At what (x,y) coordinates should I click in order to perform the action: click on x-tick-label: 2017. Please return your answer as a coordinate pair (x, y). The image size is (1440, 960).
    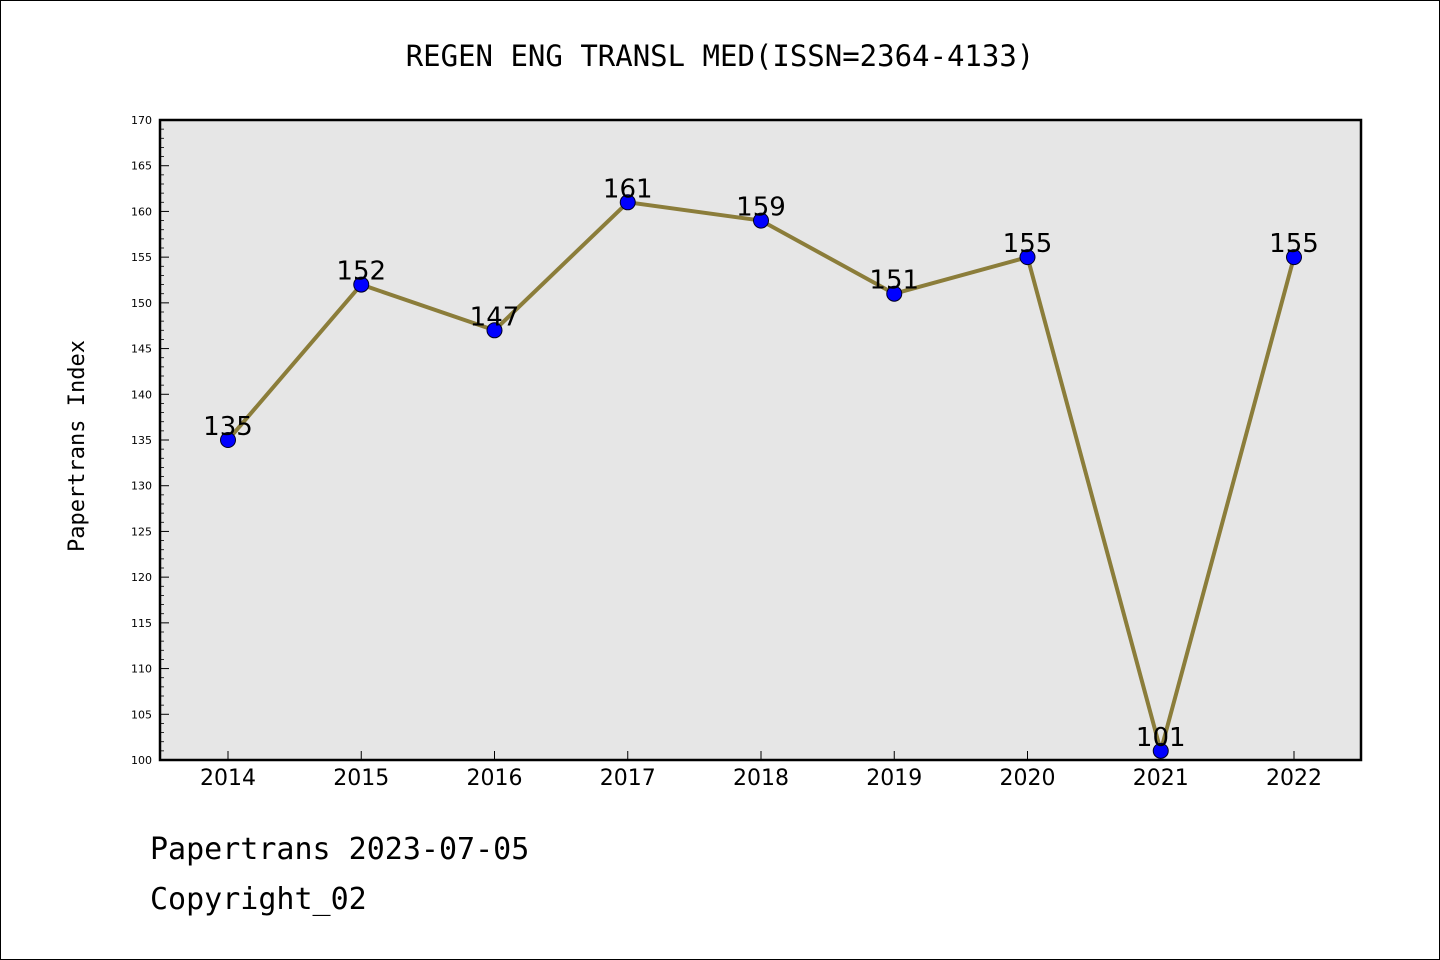
    Looking at the image, I should click on (628, 778).